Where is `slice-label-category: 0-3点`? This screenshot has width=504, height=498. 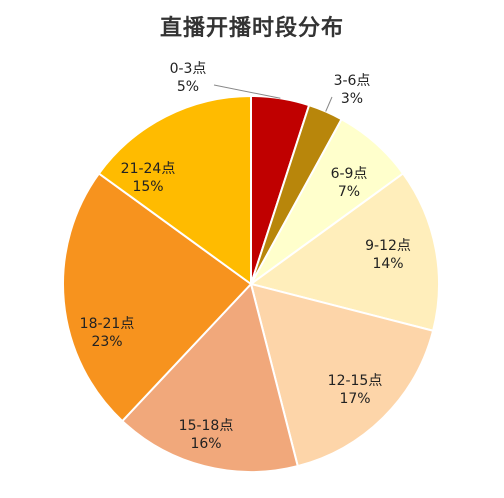
slice-label-category: 0-3点 is located at coordinates (188, 69).